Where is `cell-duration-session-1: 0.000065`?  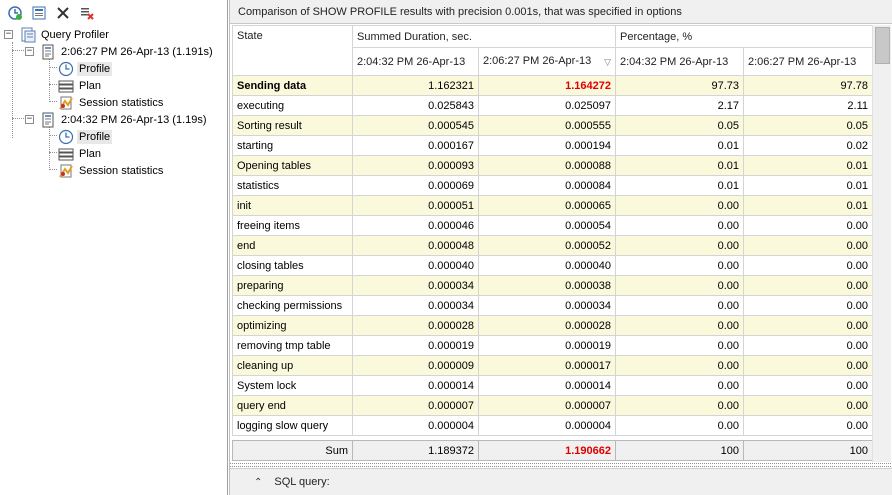 cell-duration-session-1: 0.000065 is located at coordinates (547, 205).